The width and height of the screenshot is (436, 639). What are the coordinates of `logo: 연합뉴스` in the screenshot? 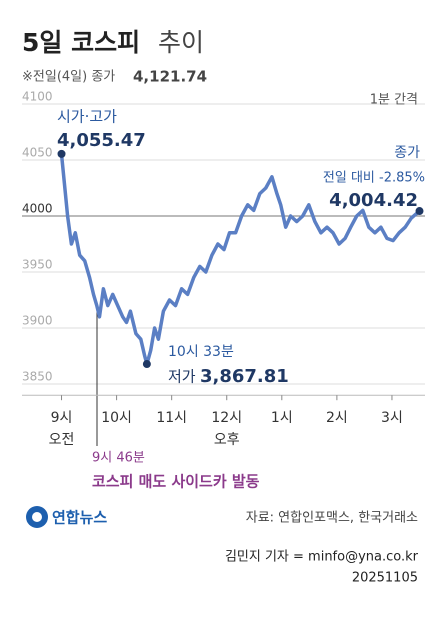 It's located at (79, 518).